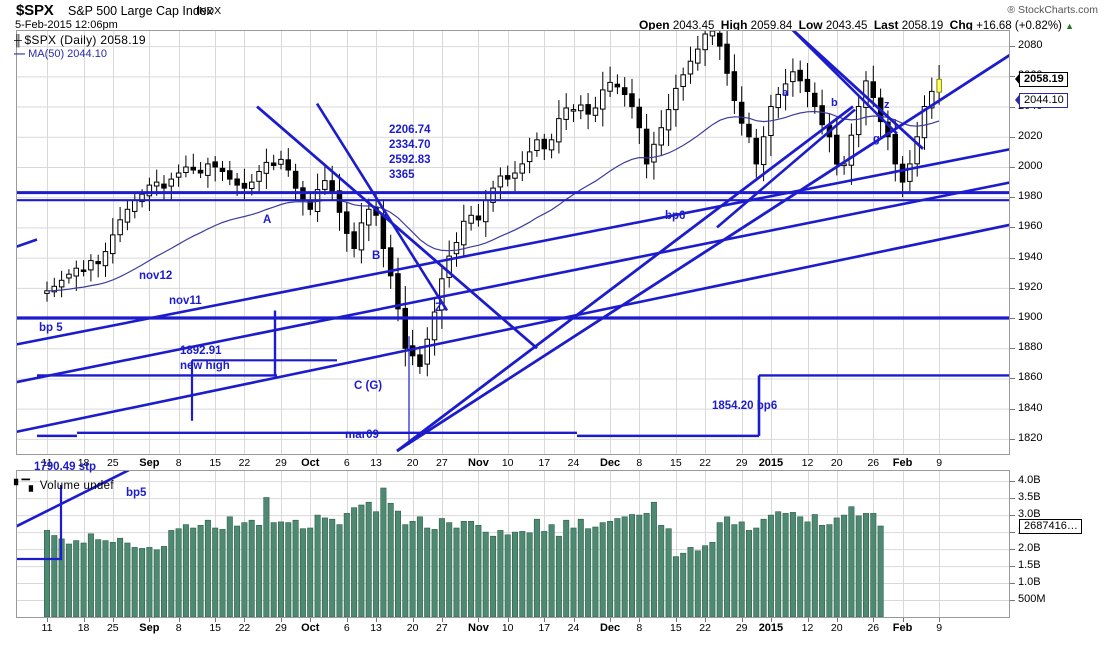 The image size is (1104, 651). What do you see at coordinates (346, 463) in the screenshot?
I see `price-x-axis-label: 6` at bounding box center [346, 463].